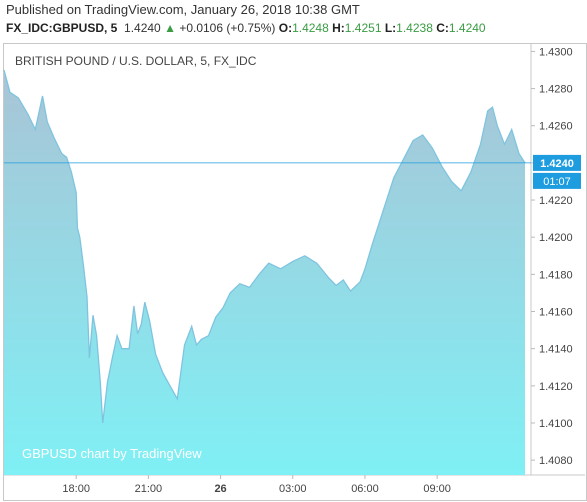 The width and height of the screenshot is (587, 502). What do you see at coordinates (142, 28) in the screenshot?
I see `last-price: 1.4240` at bounding box center [142, 28].